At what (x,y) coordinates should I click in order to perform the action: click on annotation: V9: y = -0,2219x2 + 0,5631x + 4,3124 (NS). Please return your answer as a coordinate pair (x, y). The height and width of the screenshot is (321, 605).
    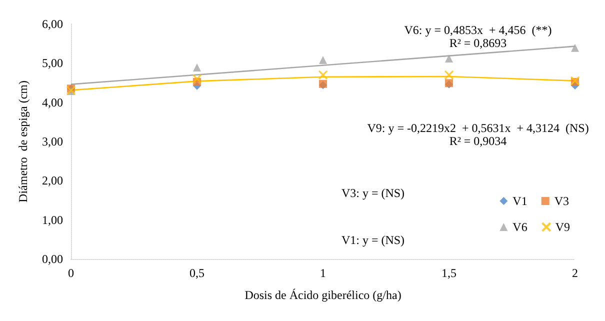
    Looking at the image, I should click on (478, 128).